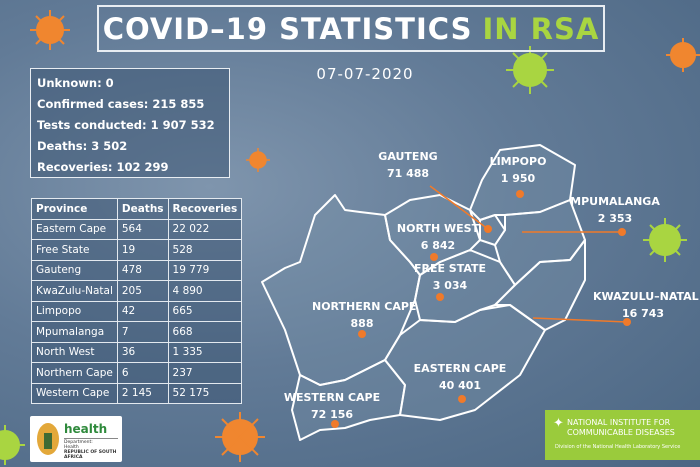 This screenshot has height=467, width=700. Describe the element at coordinates (142, 250) in the screenshot. I see `cell-deaths: 19` at that location.